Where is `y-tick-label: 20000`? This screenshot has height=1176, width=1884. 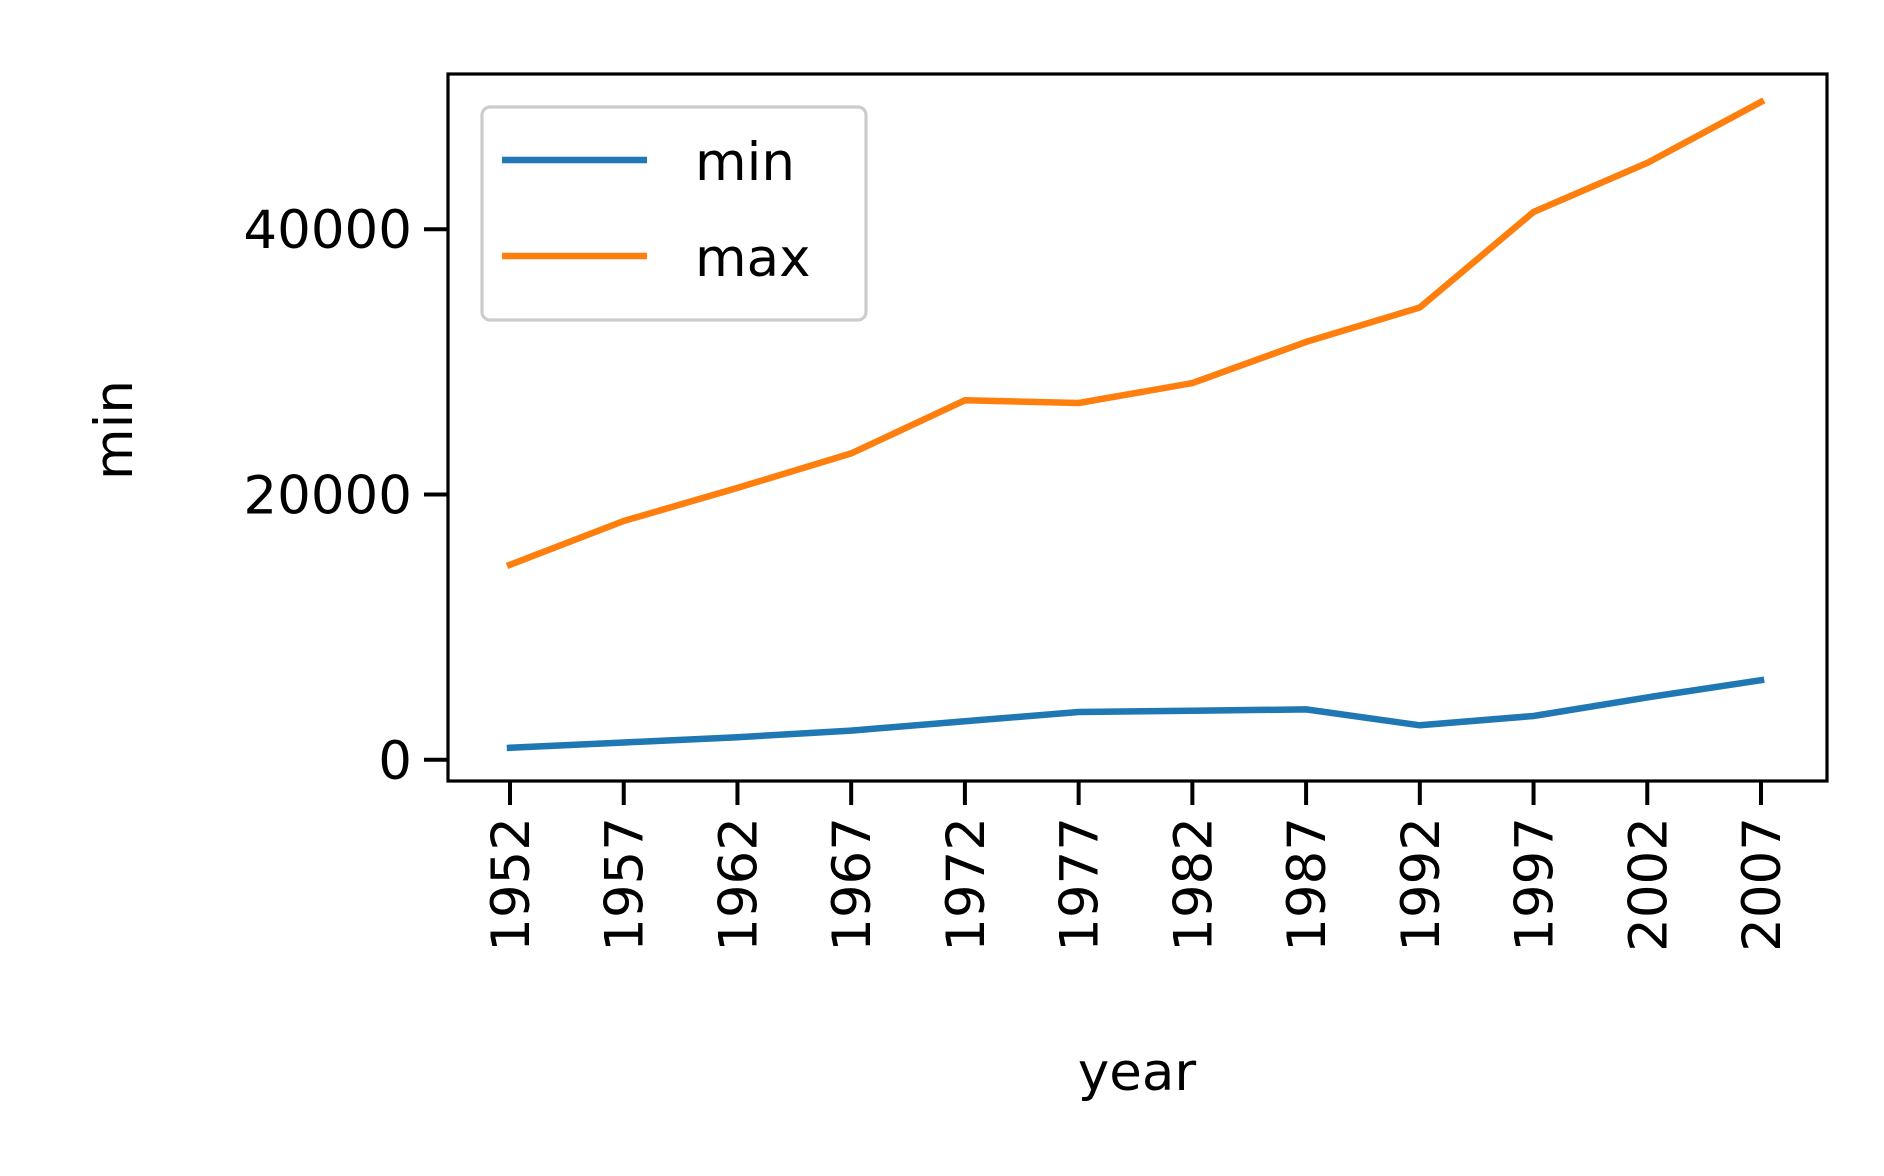
y-tick-label: 20000 is located at coordinates (327, 495).